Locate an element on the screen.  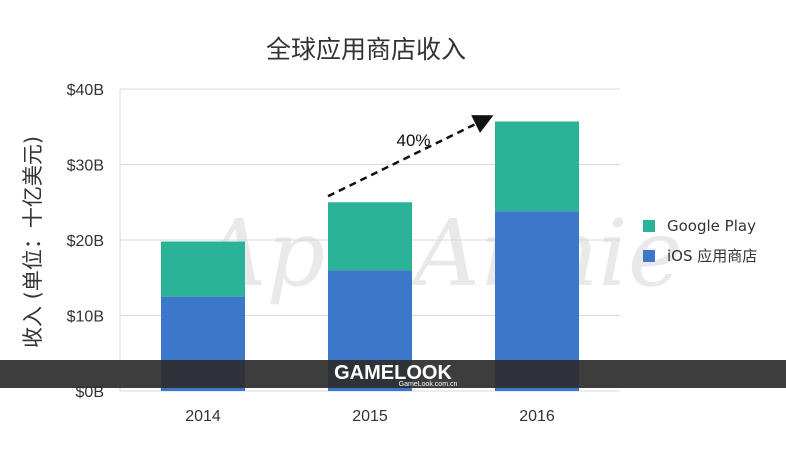
legend: Google Play iOS 应用商店 is located at coordinates (700, 241).